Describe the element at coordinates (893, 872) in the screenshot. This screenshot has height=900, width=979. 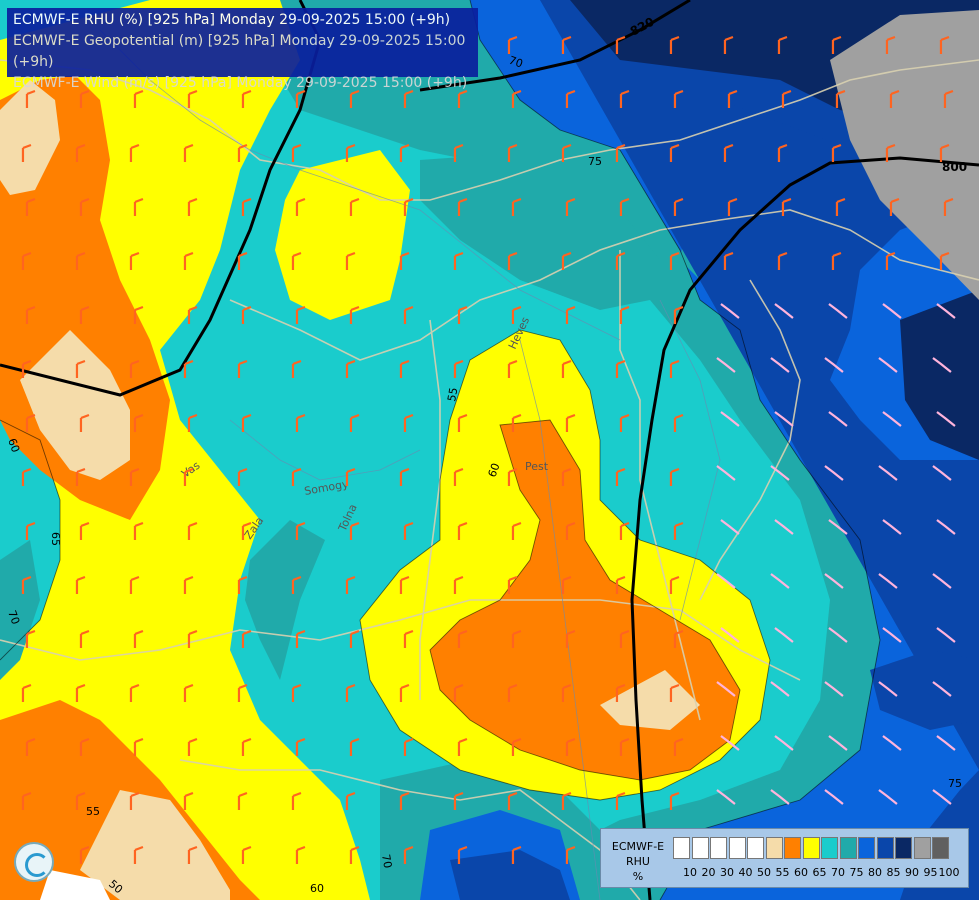
I see `legend-tick: 85` at that location.